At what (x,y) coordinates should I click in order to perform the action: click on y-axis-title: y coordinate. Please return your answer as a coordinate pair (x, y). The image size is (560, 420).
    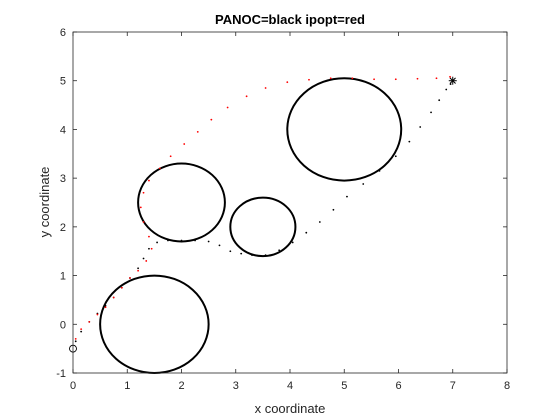
    Looking at the image, I should click on (44, 202).